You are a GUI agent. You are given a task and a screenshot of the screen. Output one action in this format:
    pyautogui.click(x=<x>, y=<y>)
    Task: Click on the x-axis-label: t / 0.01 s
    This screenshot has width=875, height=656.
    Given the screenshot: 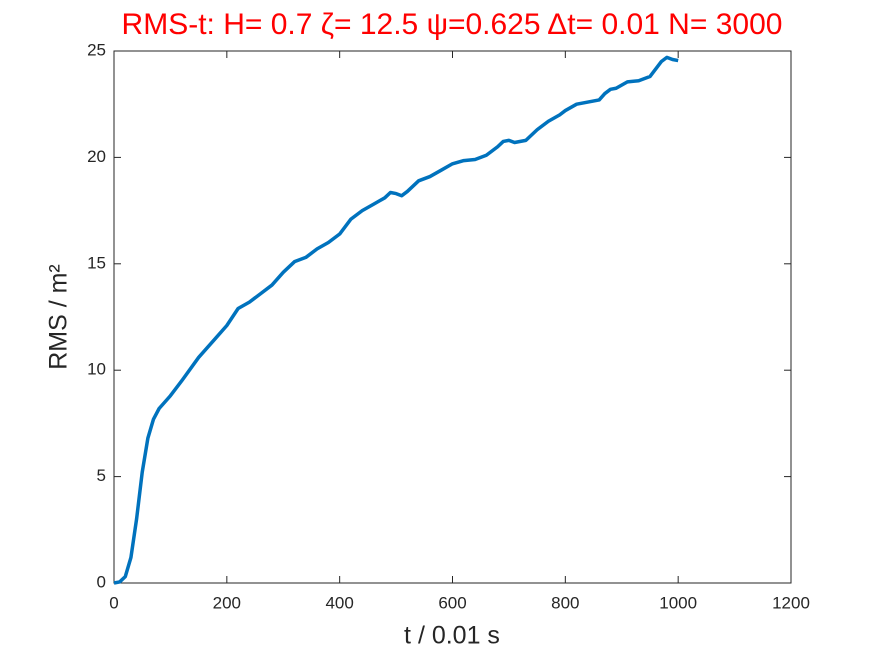 What is the action you would take?
    pyautogui.click(x=452, y=636)
    